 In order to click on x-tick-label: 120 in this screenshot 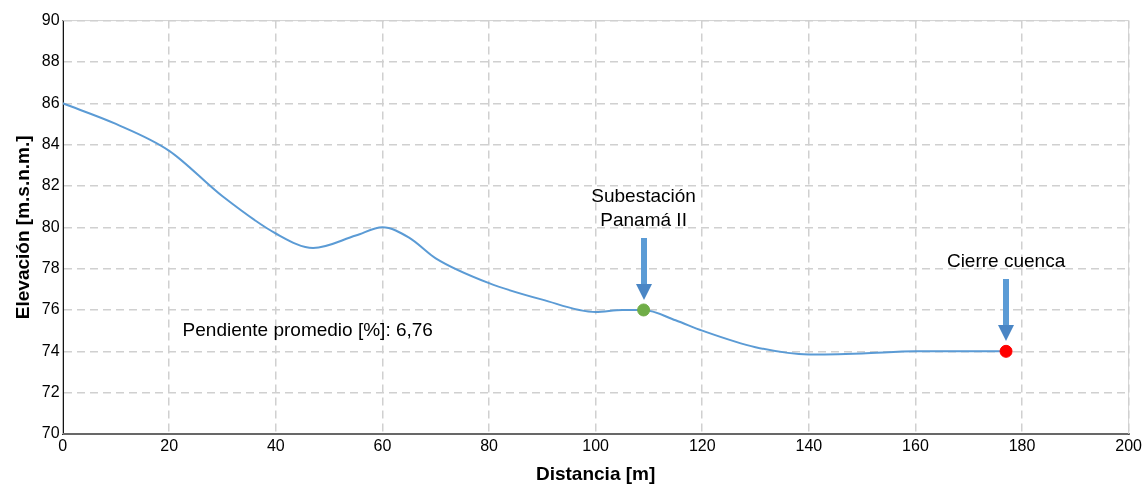, I will do `click(702, 446)`.